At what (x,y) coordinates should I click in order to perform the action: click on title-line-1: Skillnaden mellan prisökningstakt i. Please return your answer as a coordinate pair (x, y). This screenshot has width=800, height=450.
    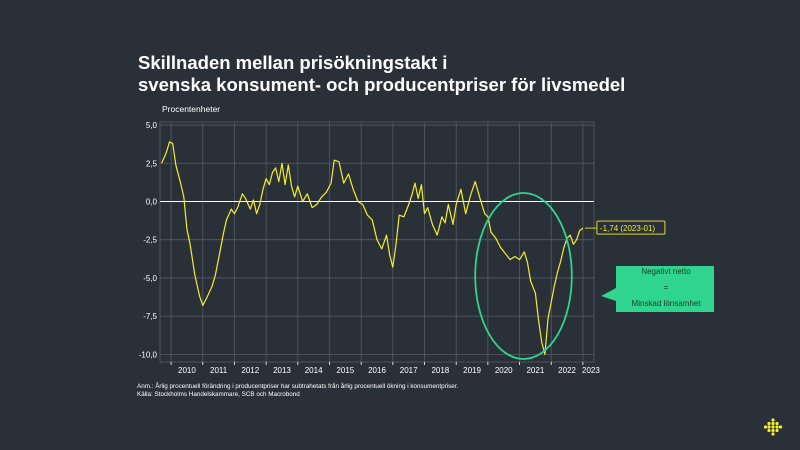
    Looking at the image, I should click on (293, 62).